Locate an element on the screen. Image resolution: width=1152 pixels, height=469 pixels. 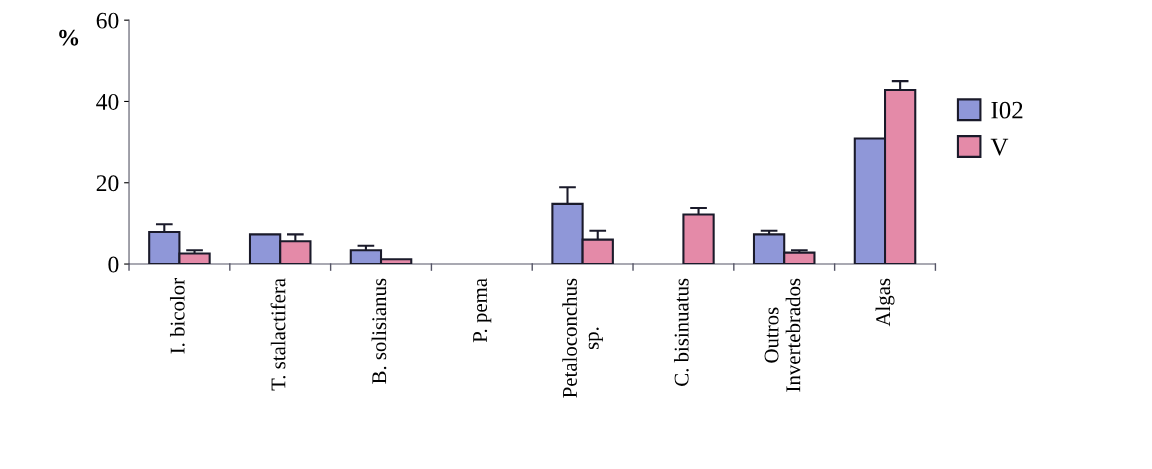
x-tick-label: Outros Invertebrados is located at coordinates (782, 335).